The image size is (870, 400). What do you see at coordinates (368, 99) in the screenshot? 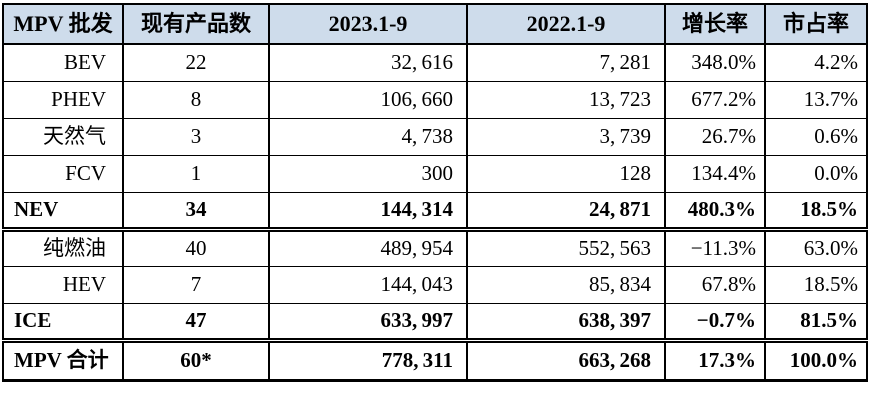
I see `cell-2023: 106, 660` at bounding box center [368, 99].